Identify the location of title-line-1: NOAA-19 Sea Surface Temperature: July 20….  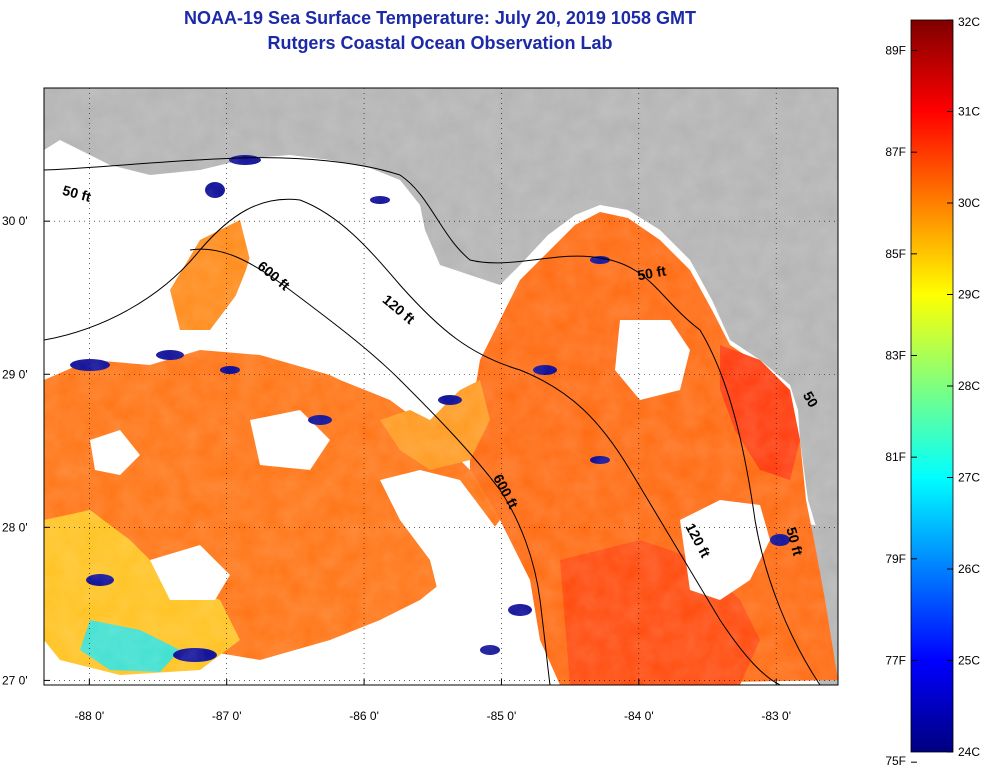
(440, 18).